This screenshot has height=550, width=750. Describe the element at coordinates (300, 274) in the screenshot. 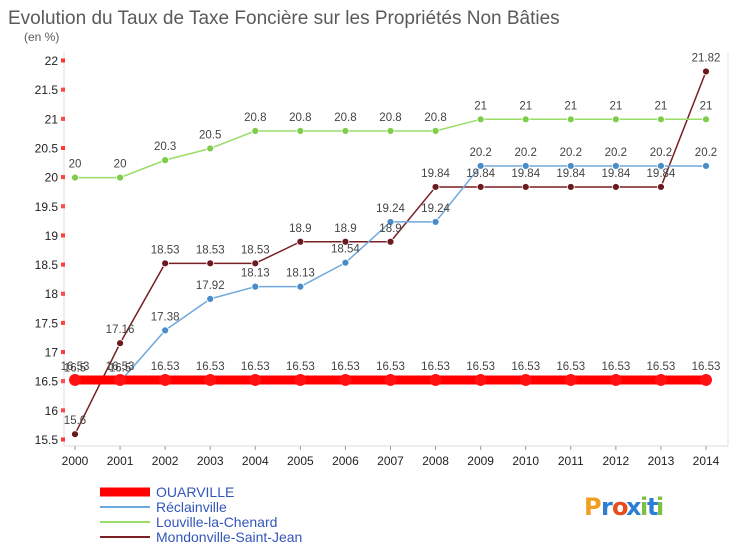

I see `data-label-r-clainville: 18.13` at that location.